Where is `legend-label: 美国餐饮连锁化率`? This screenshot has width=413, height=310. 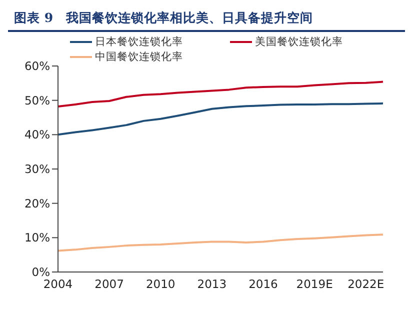
legend-label: 美国餐饮连锁化率 is located at coordinates (299, 42).